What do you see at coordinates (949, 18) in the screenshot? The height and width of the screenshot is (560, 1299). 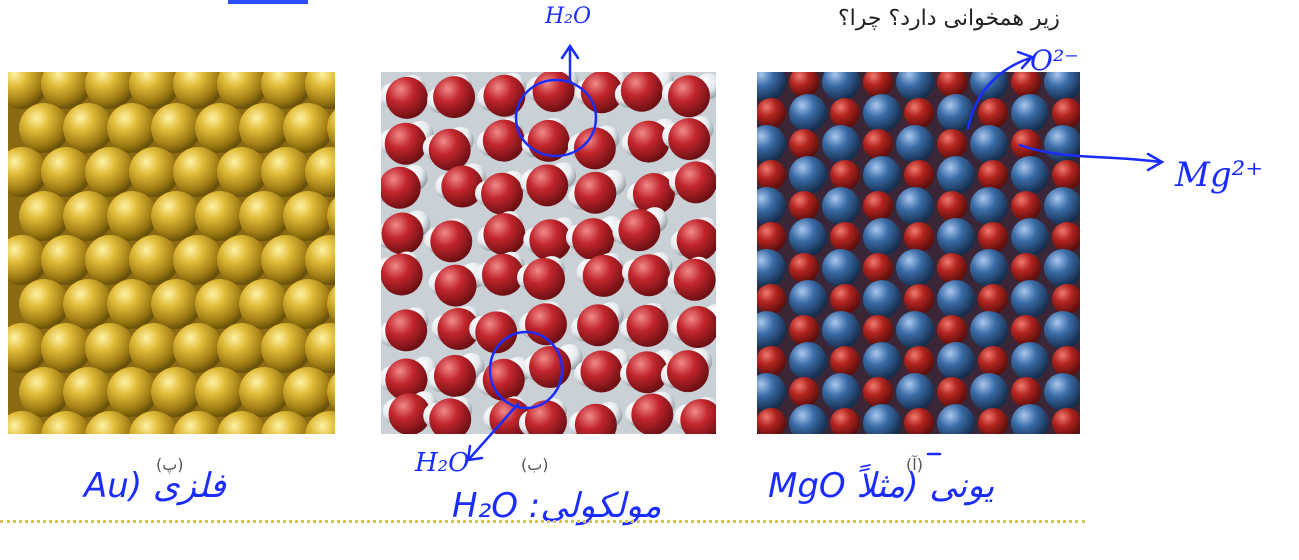 I see `question-text: زیر همخوانی دارد؟ چرا؟` at bounding box center [949, 18].